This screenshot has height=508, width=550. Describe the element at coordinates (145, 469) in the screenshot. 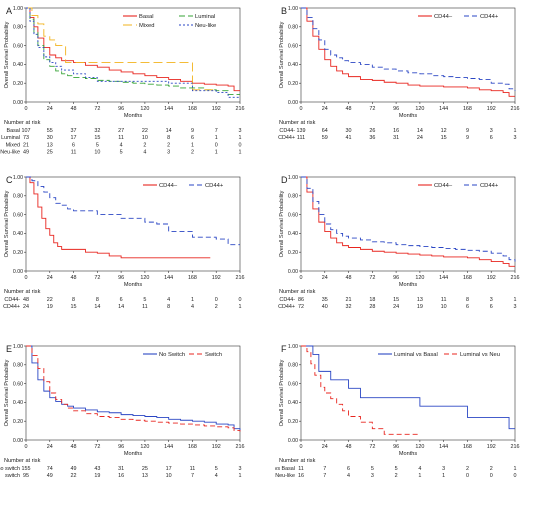

I see `risk-count: 25` at that location.